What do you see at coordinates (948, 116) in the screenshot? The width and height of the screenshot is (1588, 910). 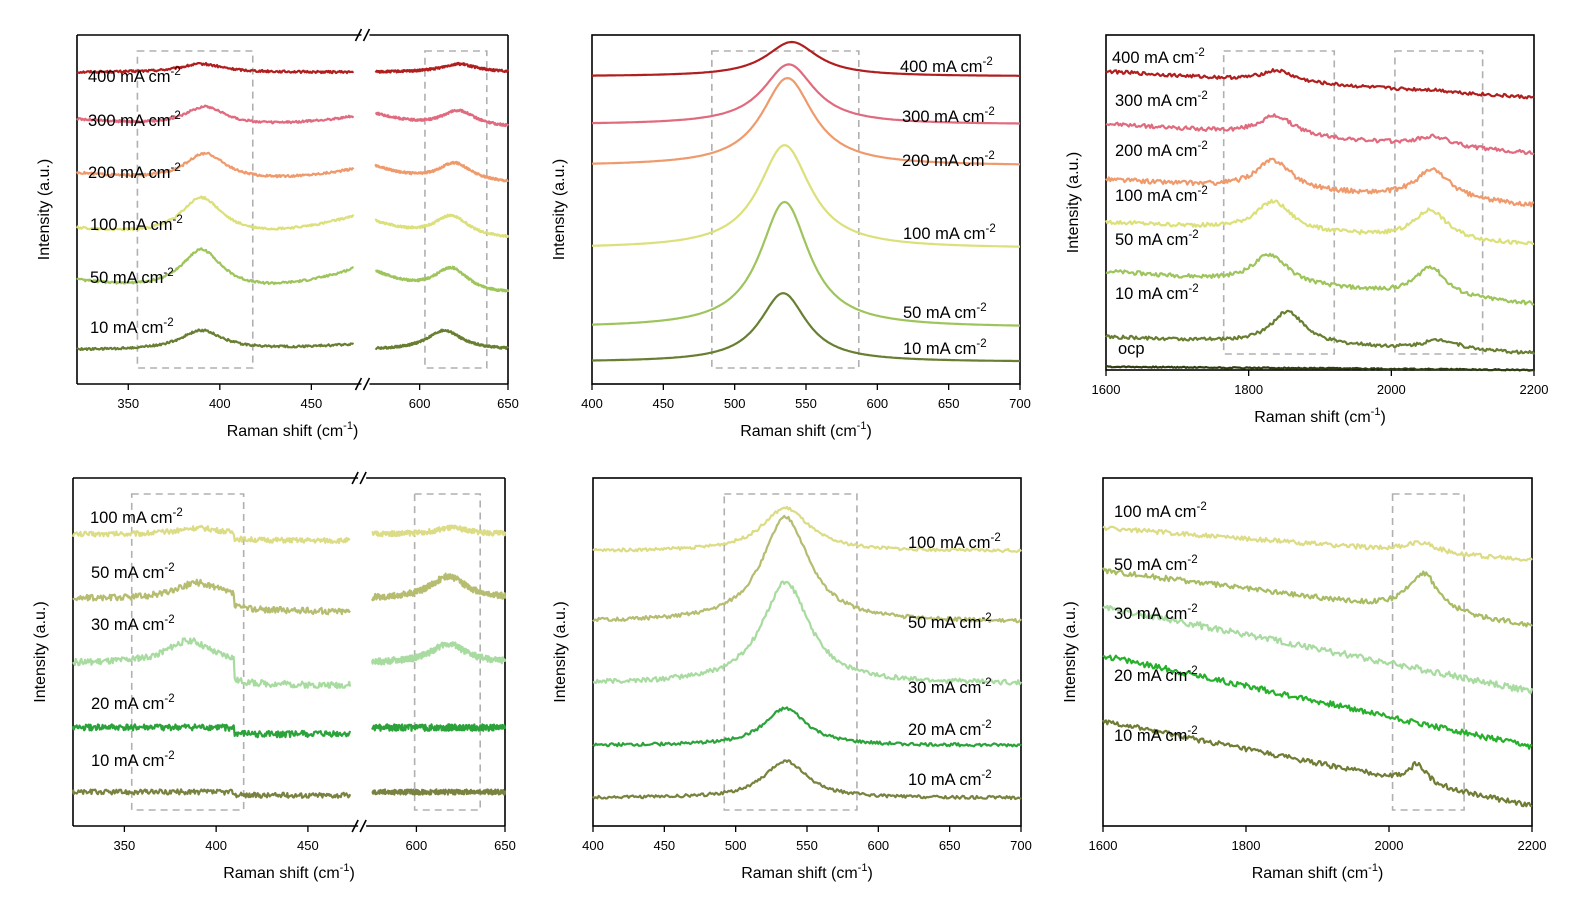 I see `series-label: 300 mA cm-2` at bounding box center [948, 116].